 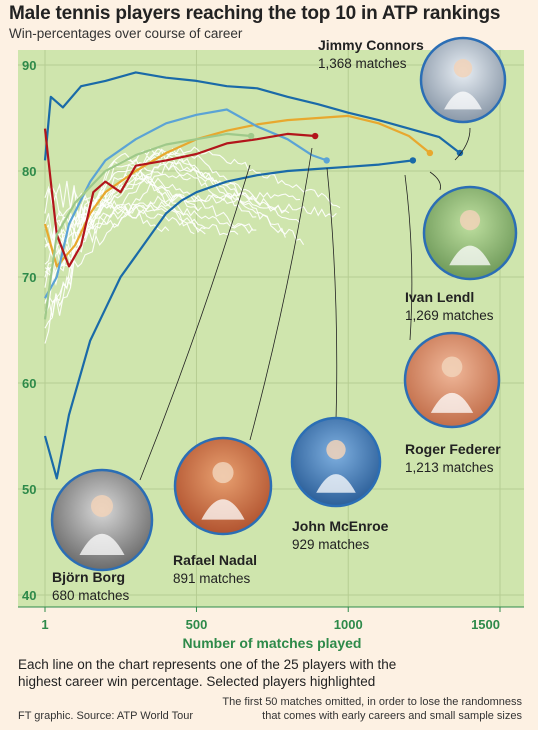 I want to click on x-tick-label: 1, so click(x=44, y=624).